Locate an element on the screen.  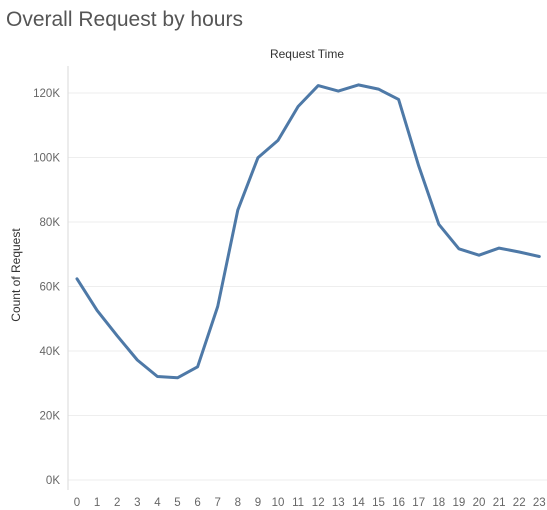
x-tick-label: 11 is located at coordinates (298, 503).